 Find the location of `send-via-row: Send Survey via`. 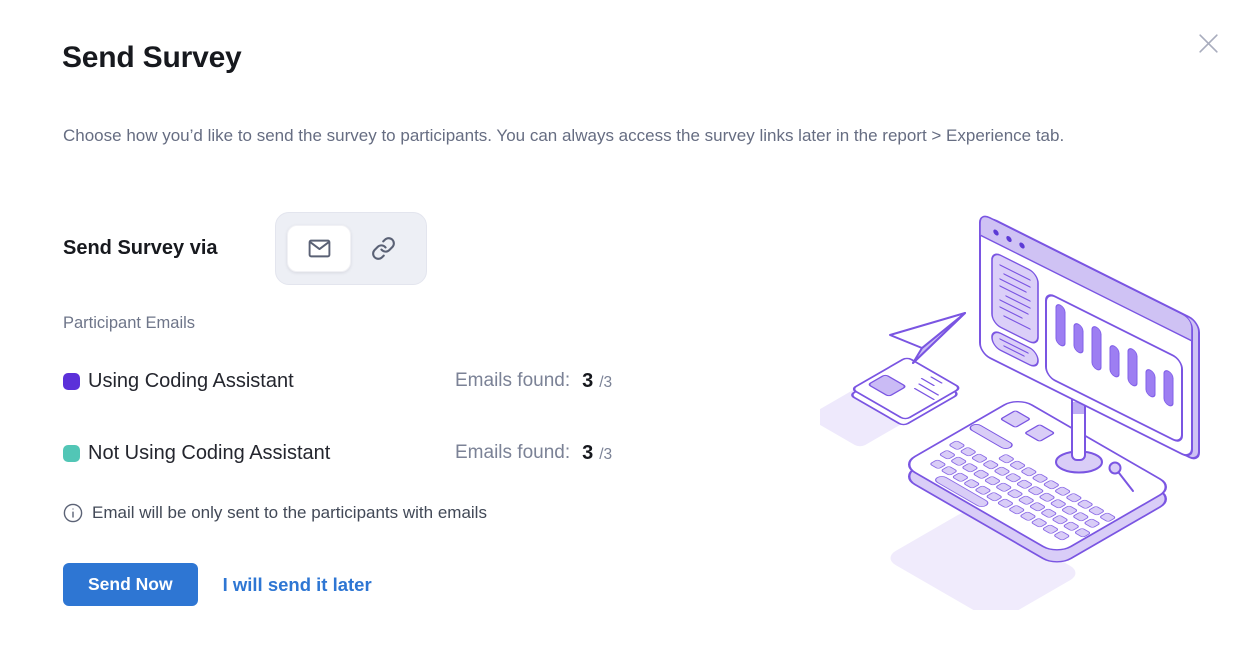

send-via-row: Send Survey via is located at coordinates (245, 248).